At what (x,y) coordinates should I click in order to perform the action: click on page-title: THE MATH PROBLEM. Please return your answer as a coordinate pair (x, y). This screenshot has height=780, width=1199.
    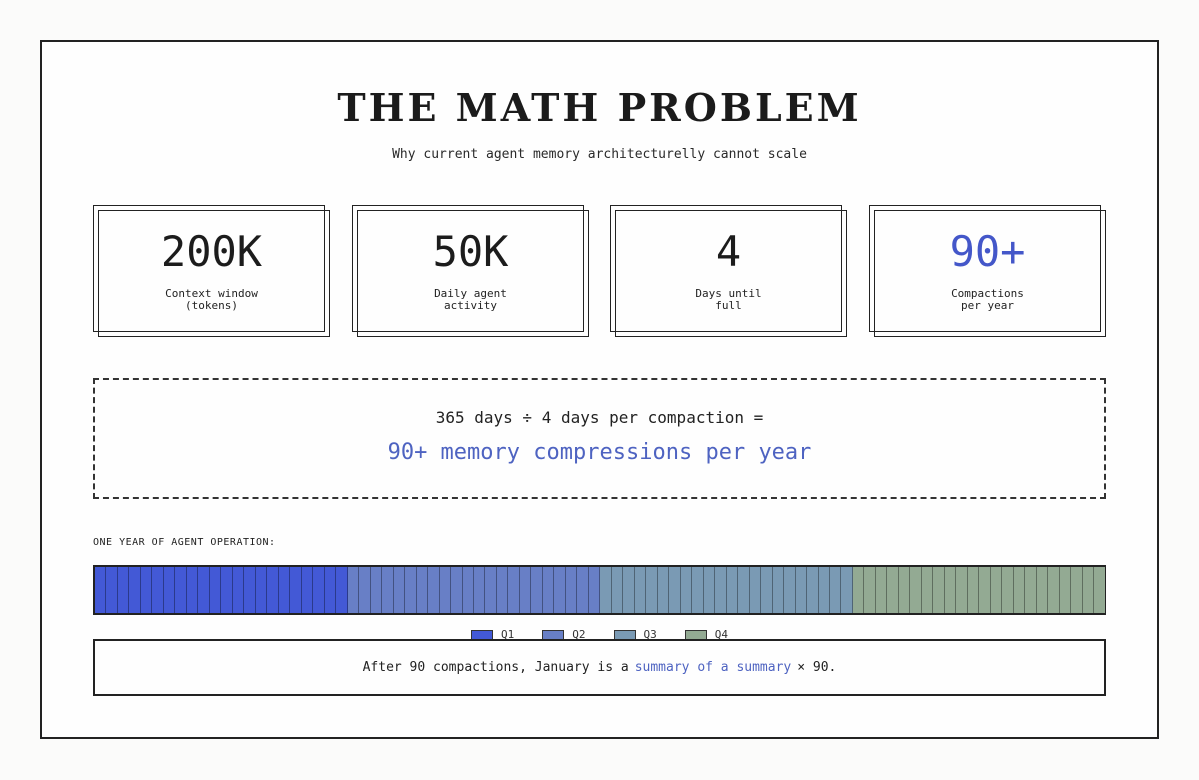
    Looking at the image, I should click on (599, 107).